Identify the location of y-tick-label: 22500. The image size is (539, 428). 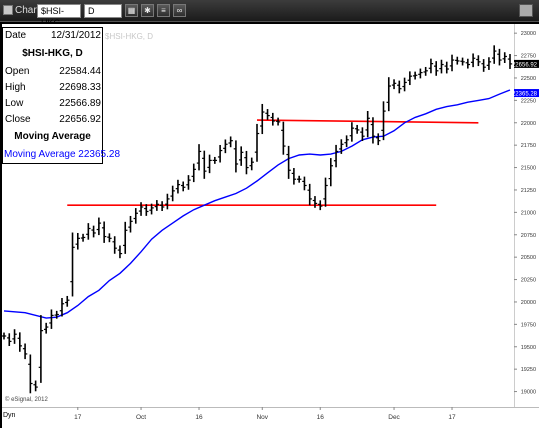
(528, 79).